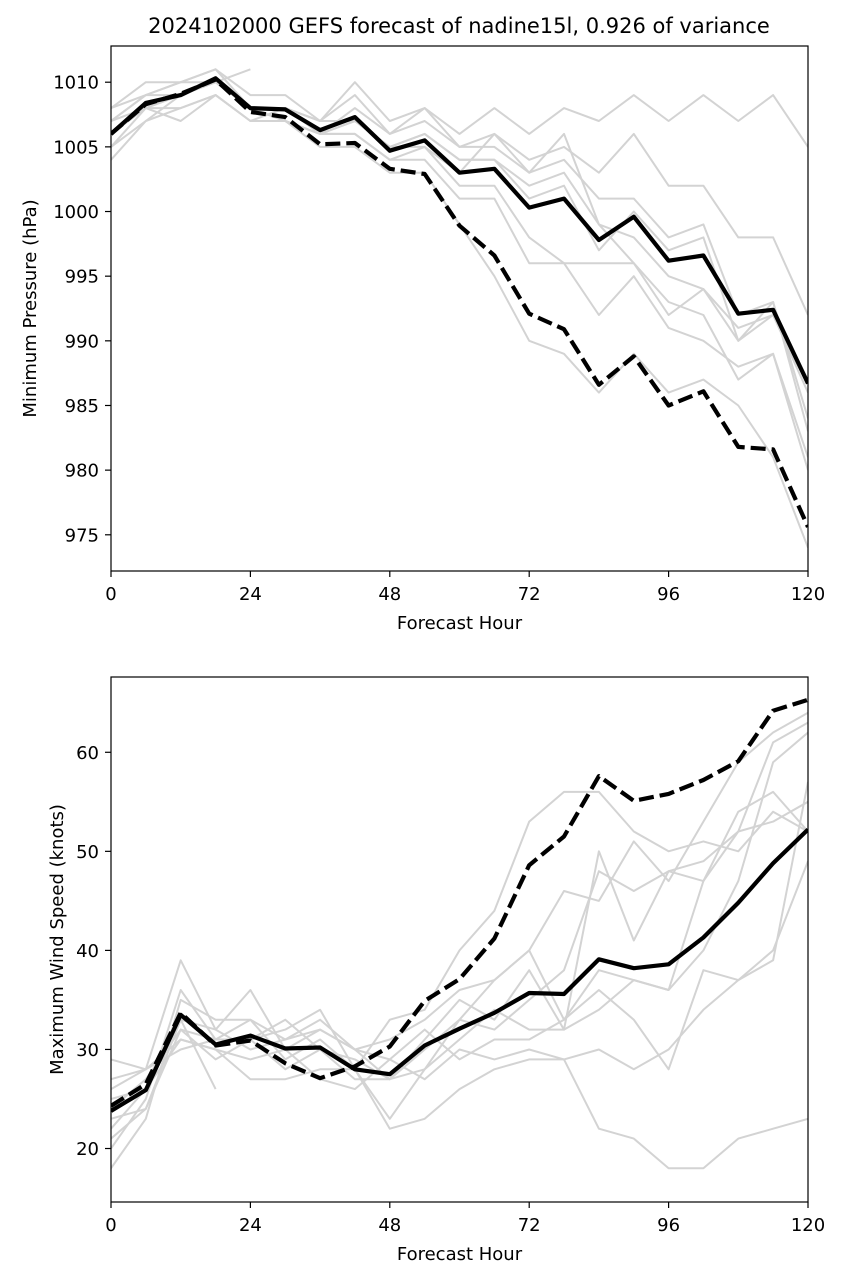  Describe the element at coordinates (808, 1225) in the screenshot. I see `wind-x-tick-label: 120` at that location.